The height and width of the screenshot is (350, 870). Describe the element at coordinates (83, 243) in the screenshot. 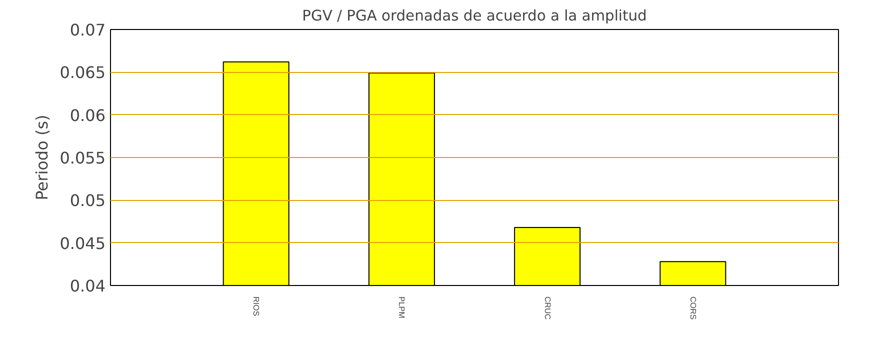

I see `y-tick-label: 0.045` at that location.